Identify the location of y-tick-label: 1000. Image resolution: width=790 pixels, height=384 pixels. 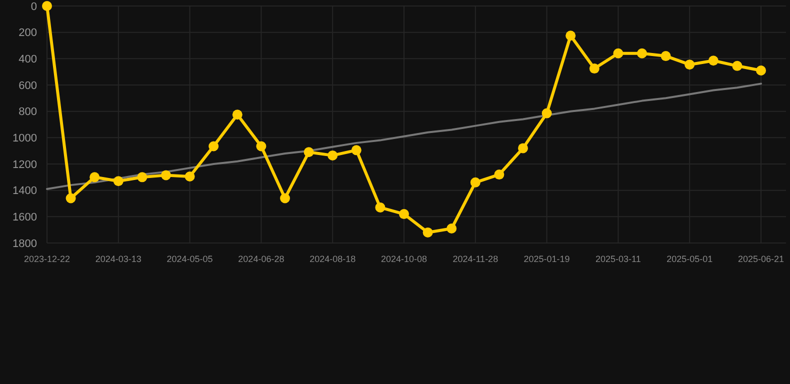
(24, 138).